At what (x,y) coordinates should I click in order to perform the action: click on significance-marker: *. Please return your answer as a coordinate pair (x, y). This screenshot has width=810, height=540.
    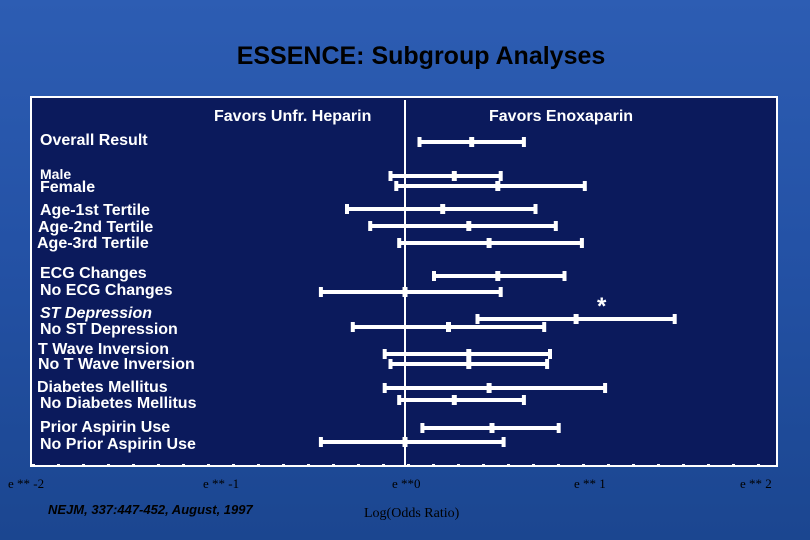
    Looking at the image, I should click on (602, 306).